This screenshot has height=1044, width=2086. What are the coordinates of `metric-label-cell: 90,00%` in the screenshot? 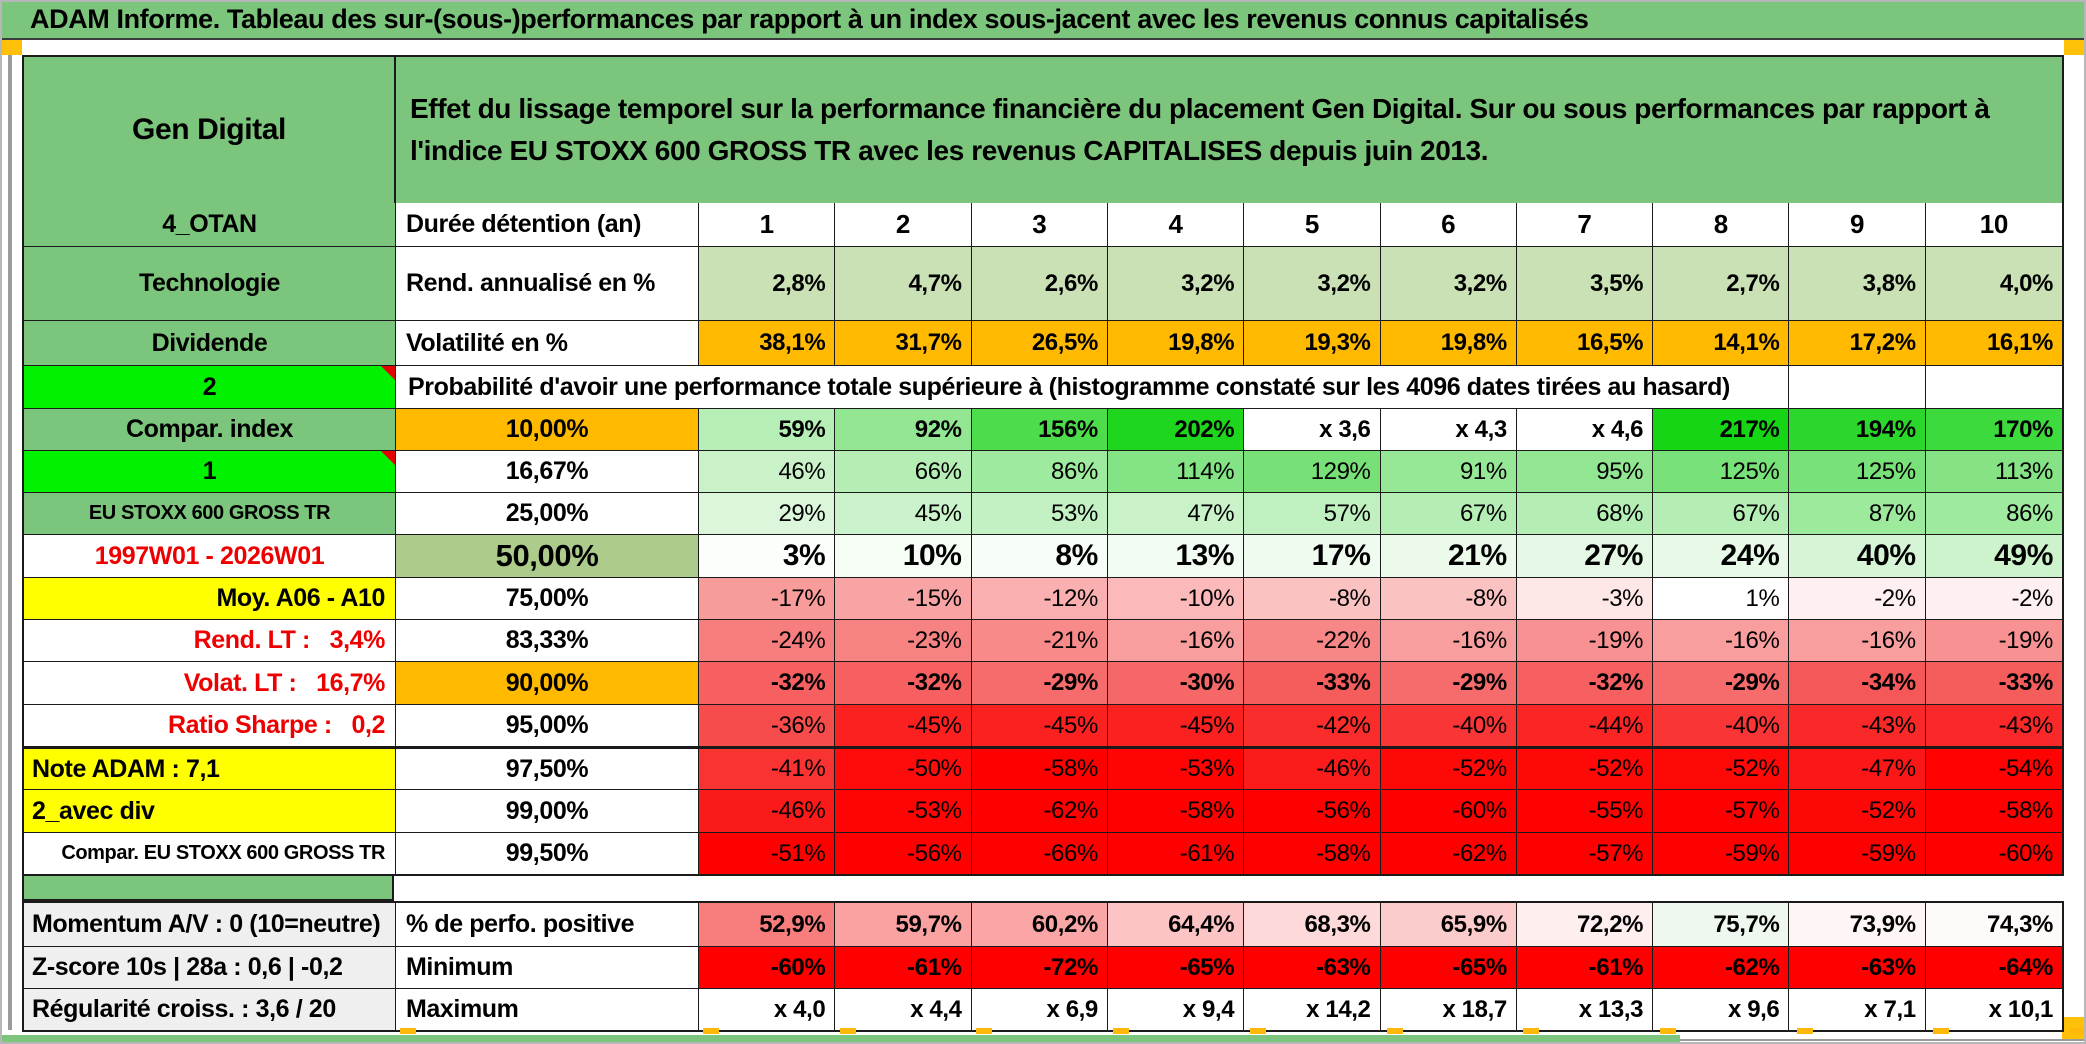 It's located at (547, 682).